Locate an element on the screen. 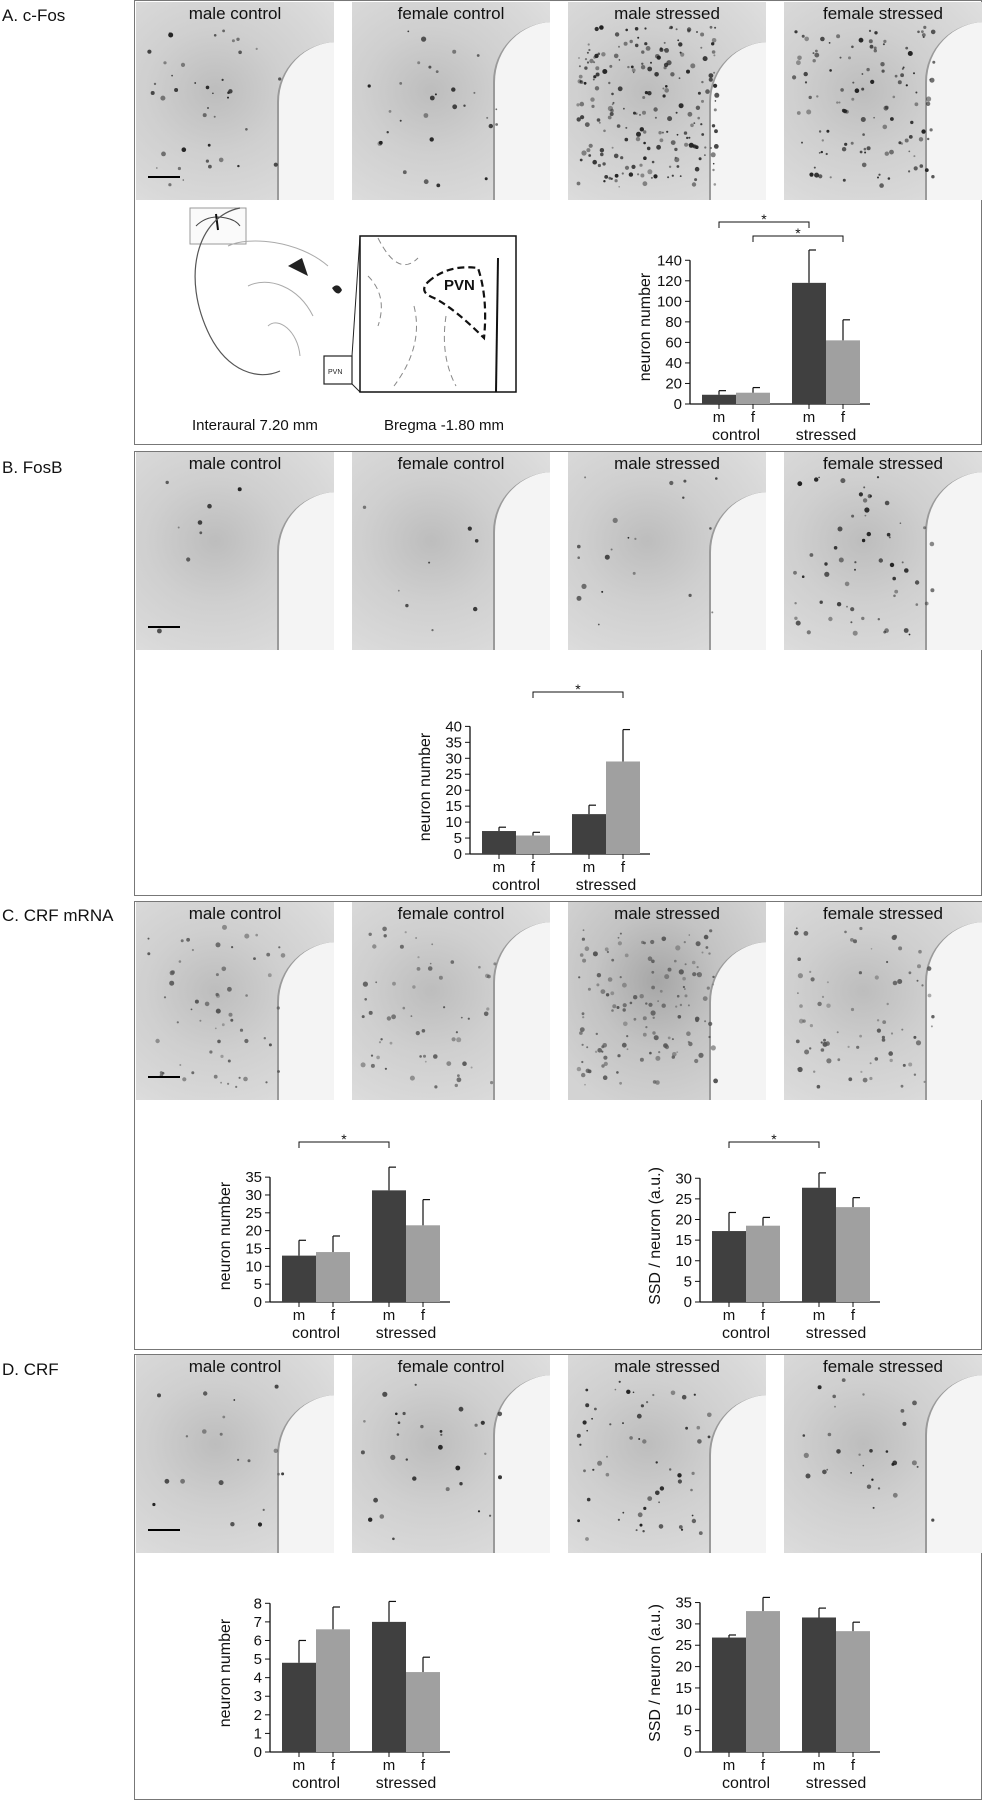 This screenshot has height=1801, width=984. micrograph-c-4: female stressed is located at coordinates (883, 1001).